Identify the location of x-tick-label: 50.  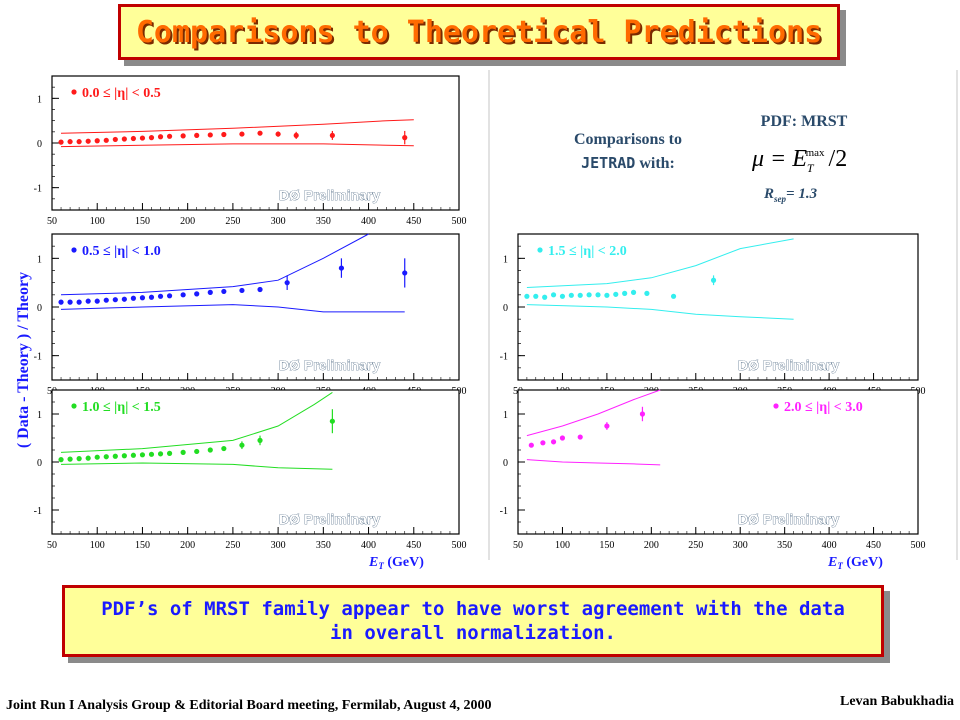
(52, 221).